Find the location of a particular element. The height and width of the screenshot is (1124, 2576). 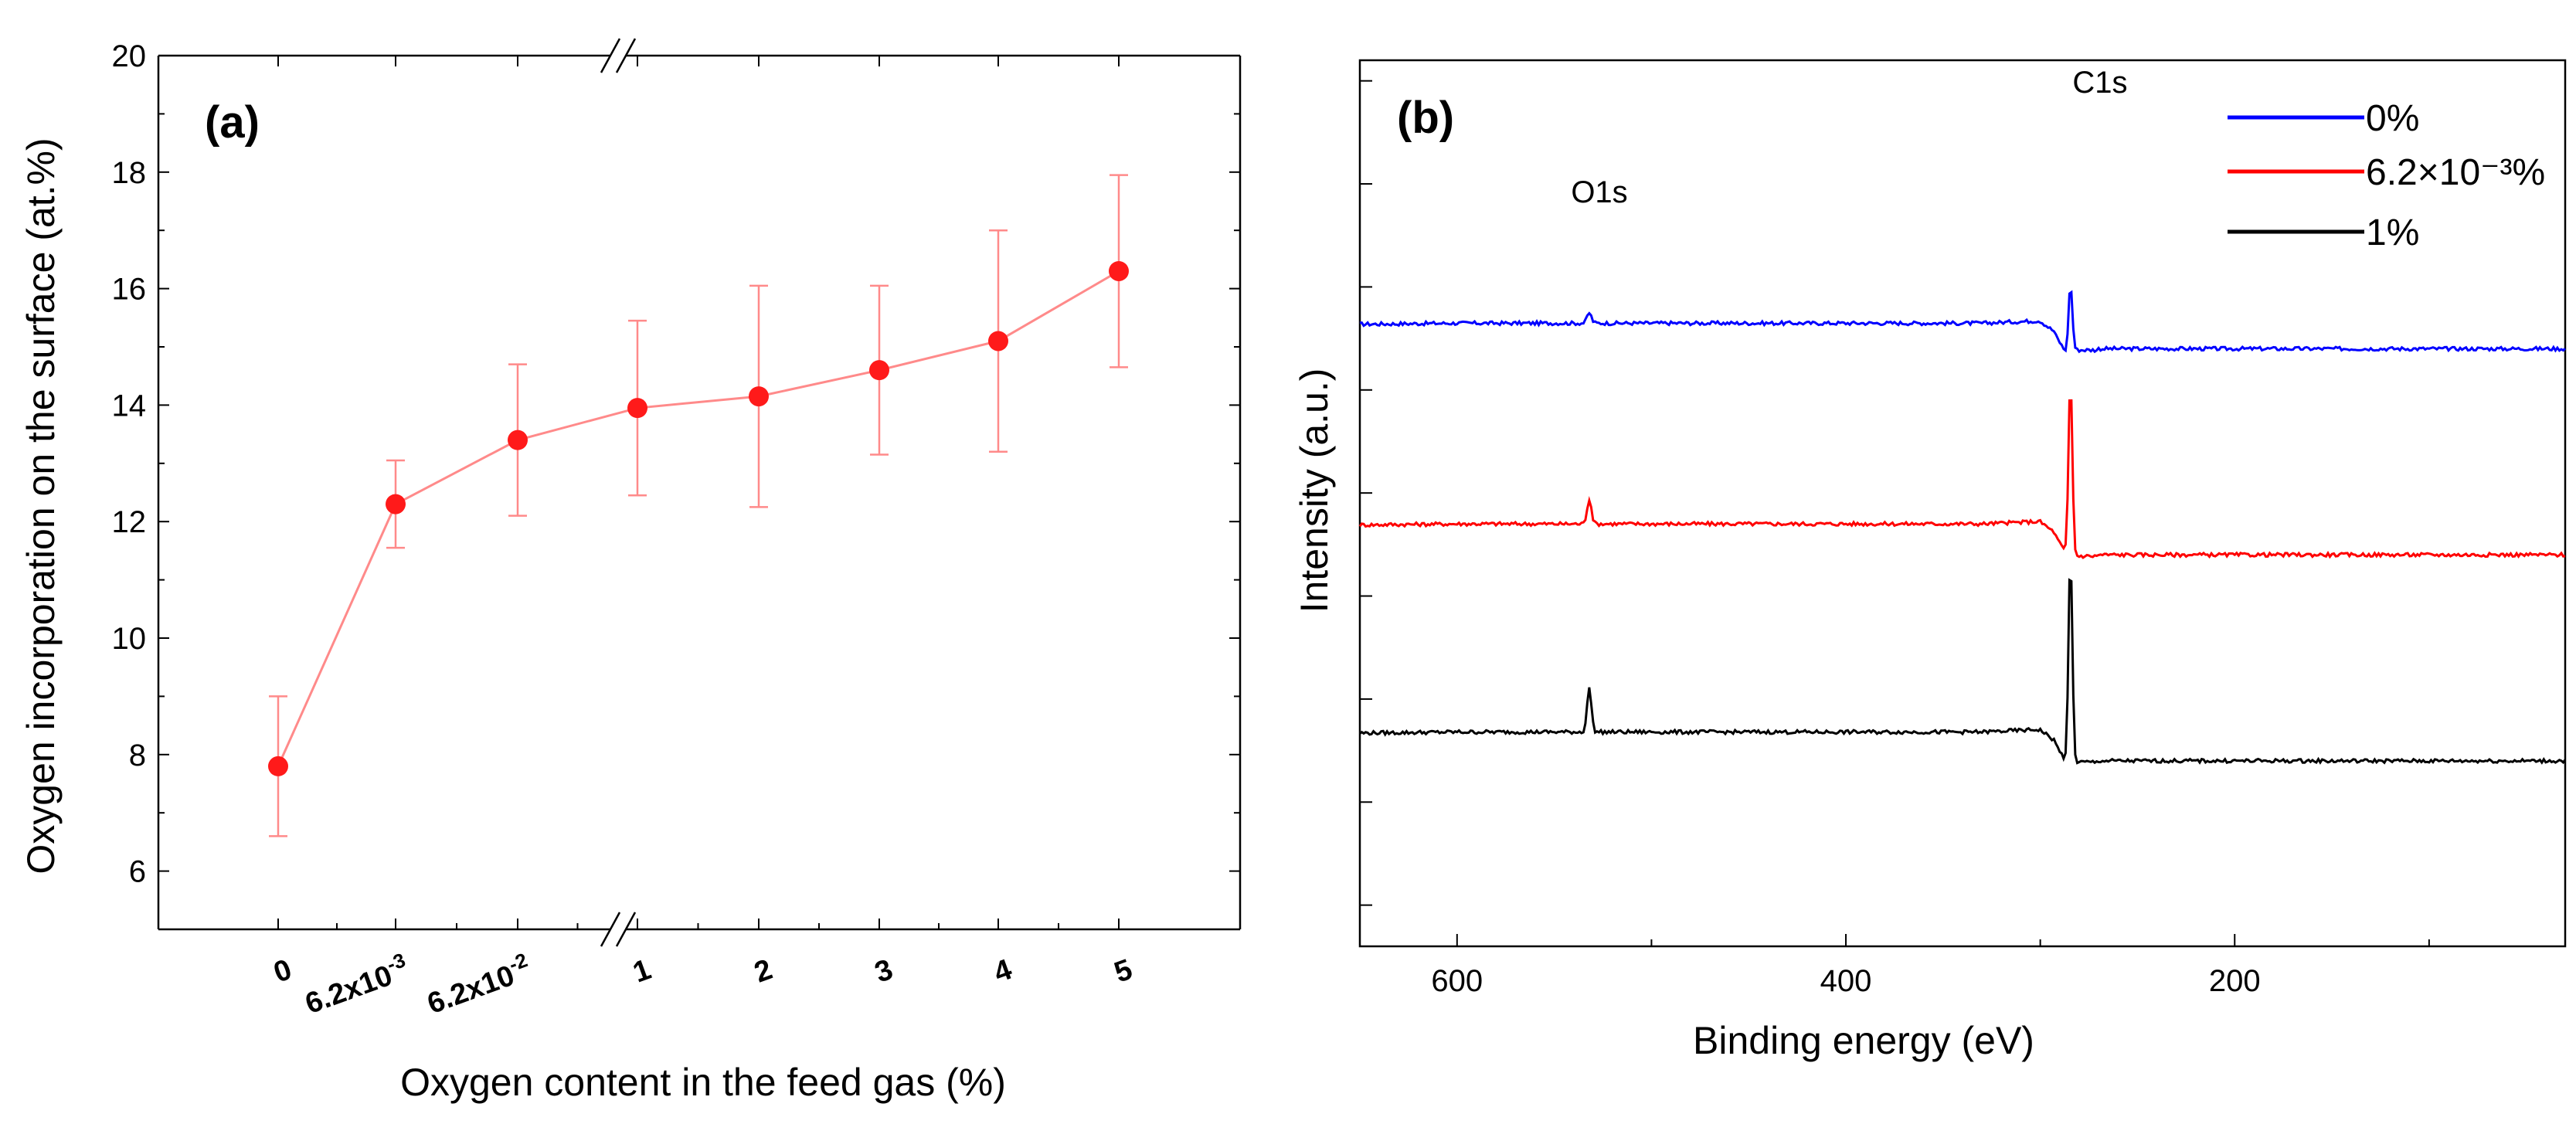

legend-label: 6.2×10⁻³% is located at coordinates (2455, 172).